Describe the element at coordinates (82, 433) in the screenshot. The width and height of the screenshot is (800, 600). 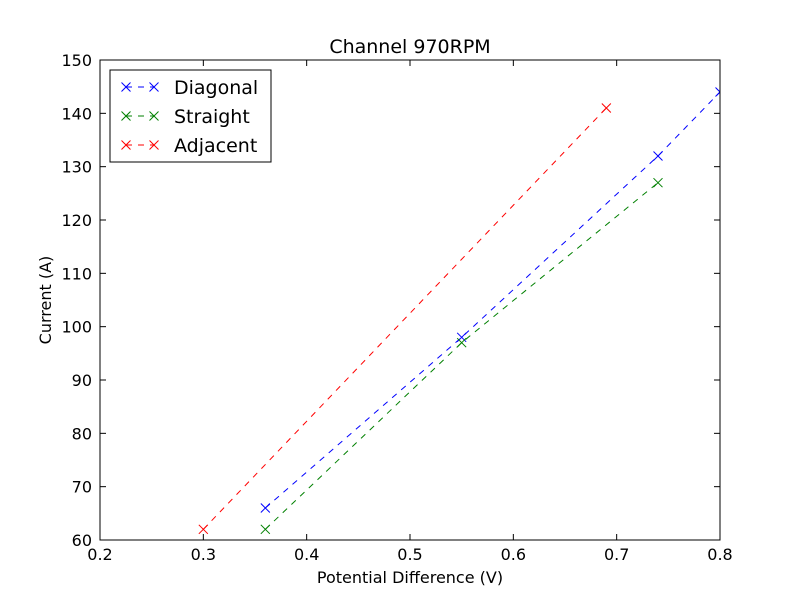
I see `y-tick-label: 80` at that location.